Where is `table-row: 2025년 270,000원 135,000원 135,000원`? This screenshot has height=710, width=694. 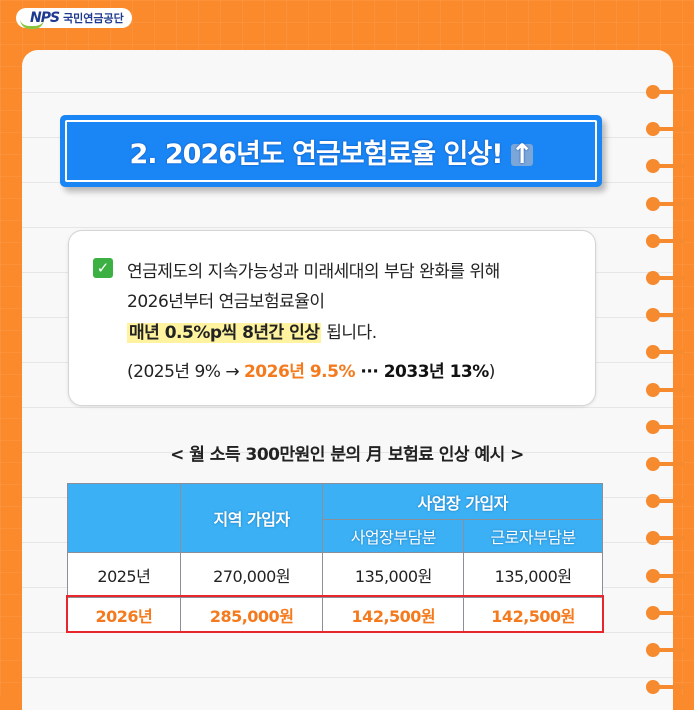
table-row: 2025년 270,000원 135,000원 135,000원 is located at coordinates (335, 575).